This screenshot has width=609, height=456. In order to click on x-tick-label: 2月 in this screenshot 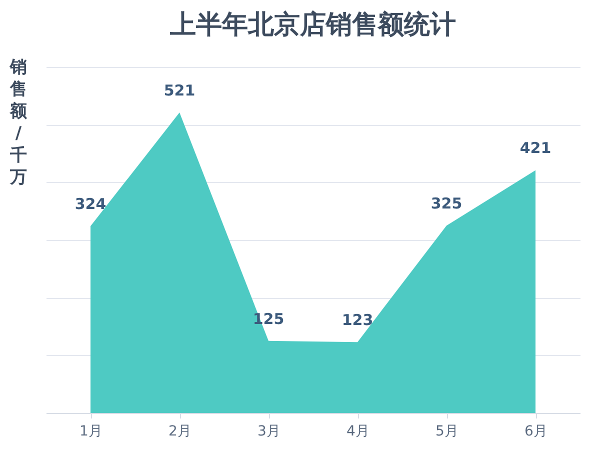, I will do `click(180, 432)`.